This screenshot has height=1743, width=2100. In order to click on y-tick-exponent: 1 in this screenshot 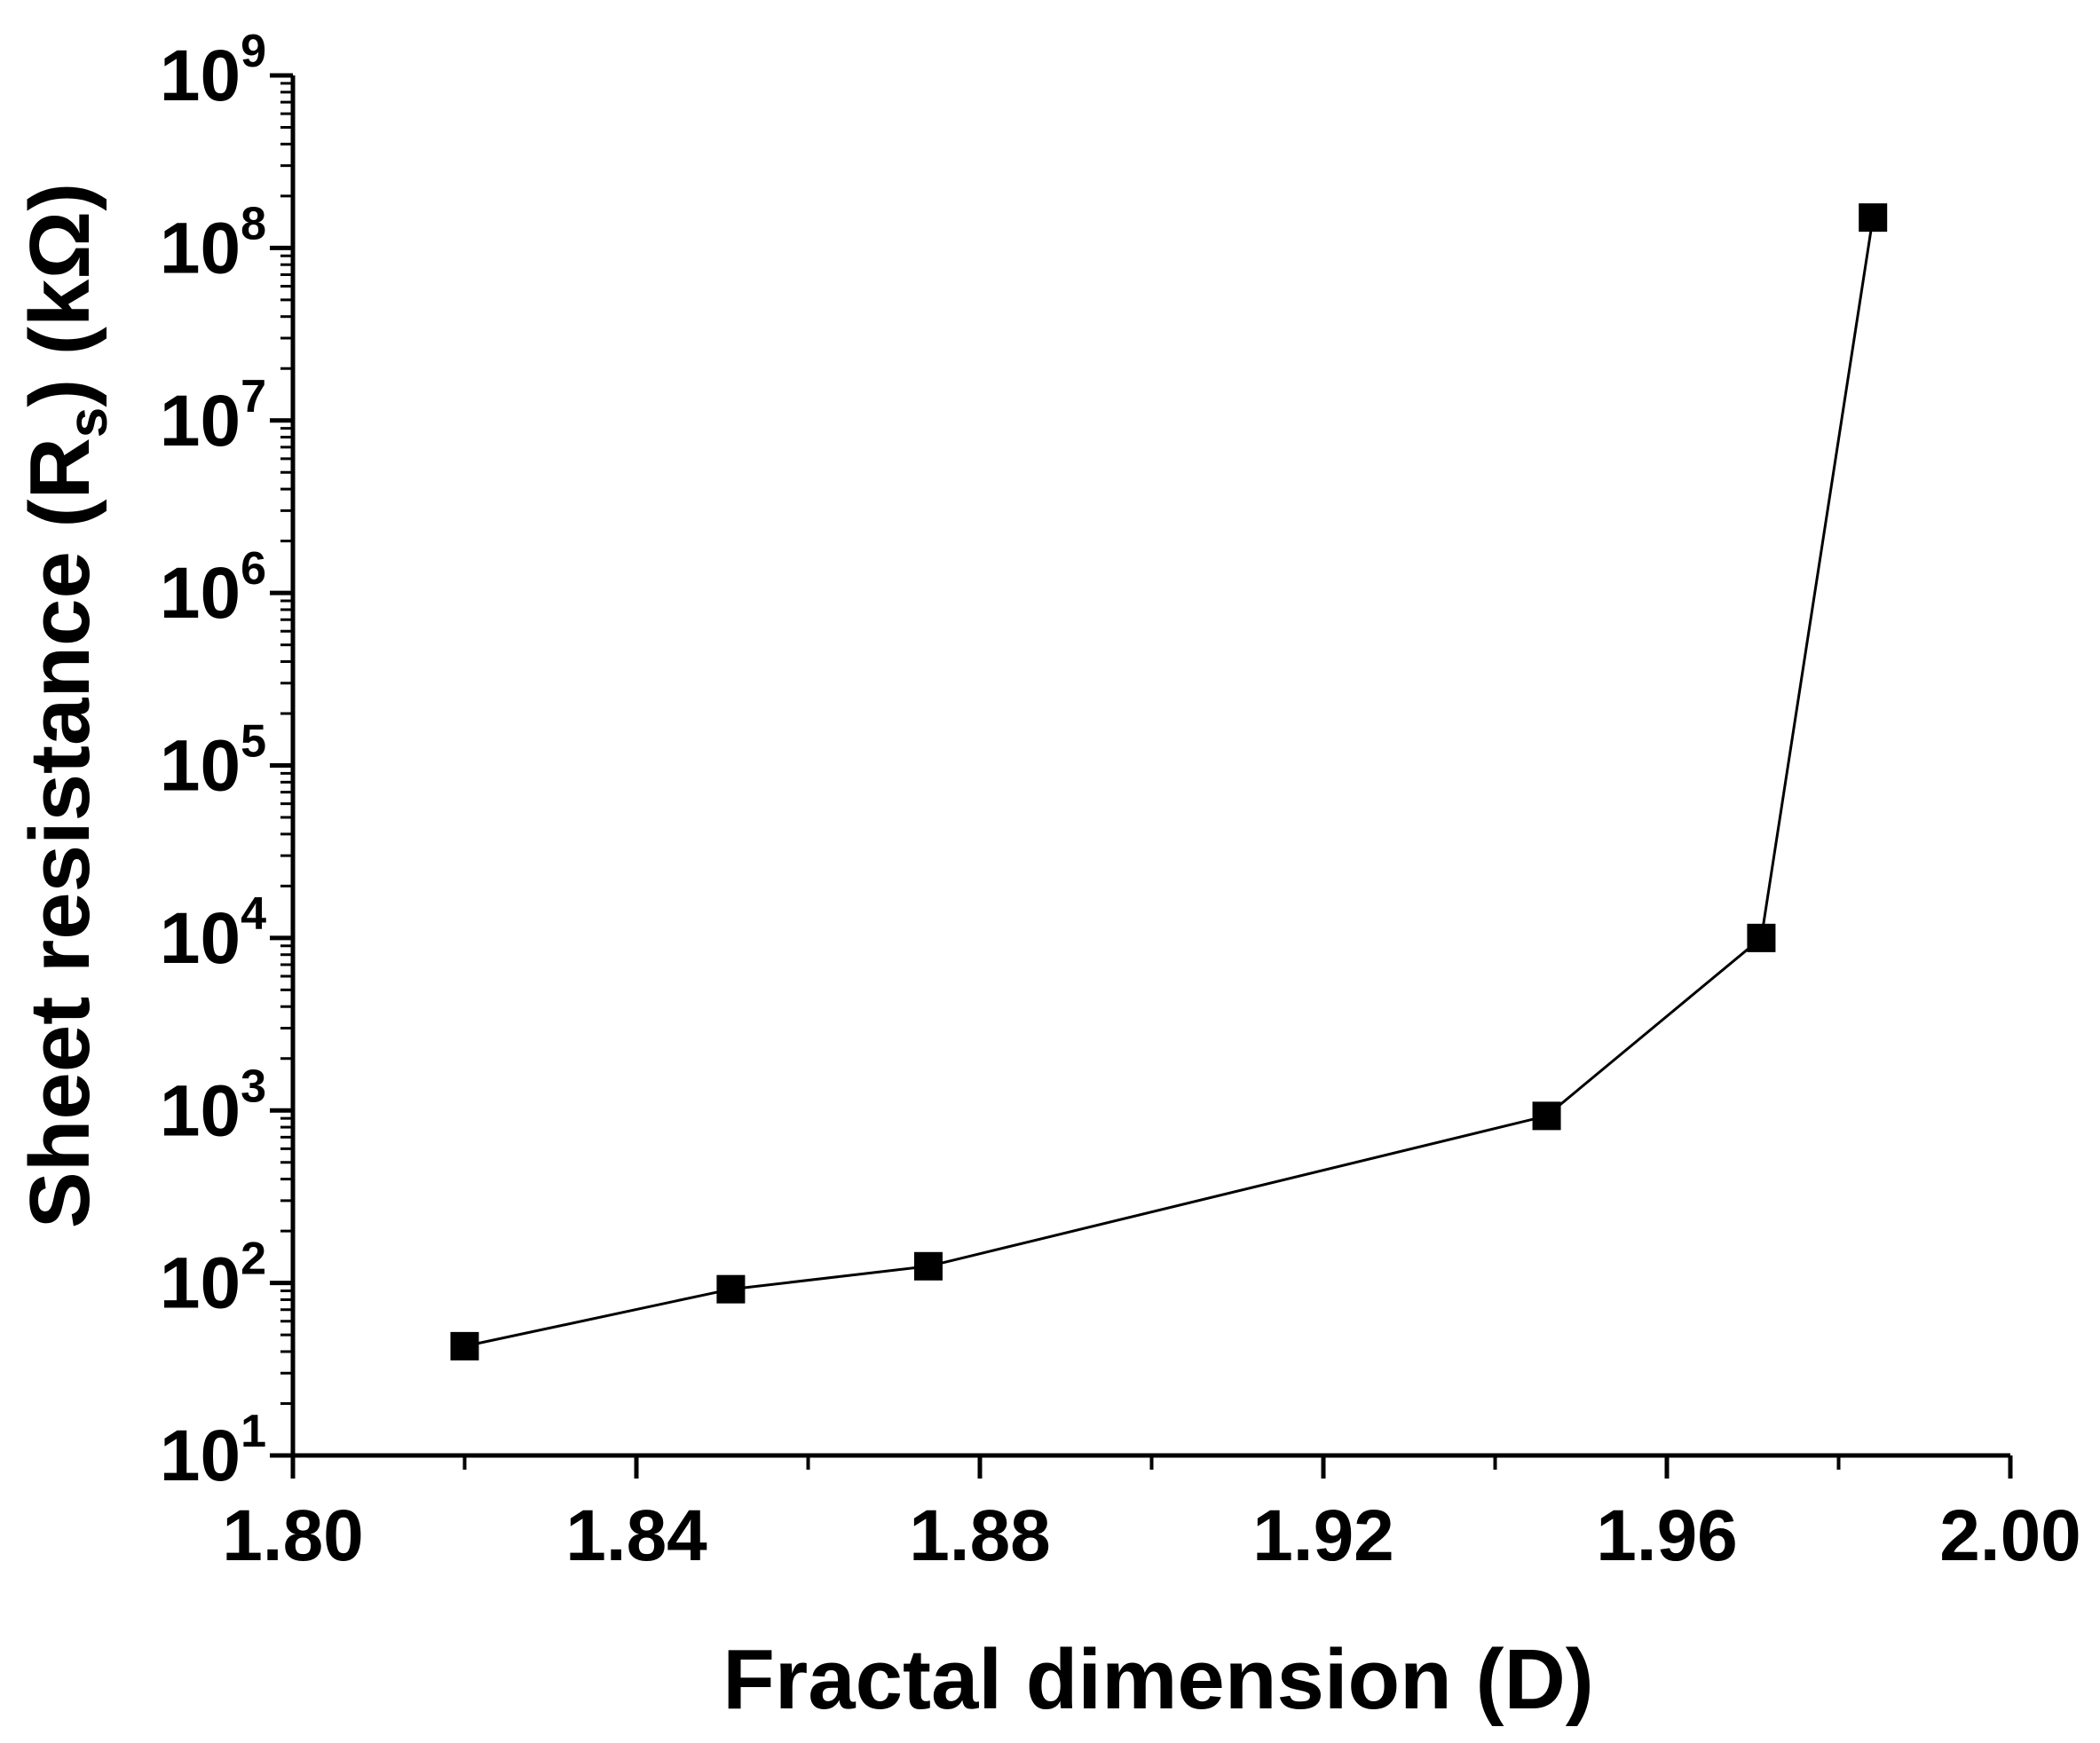, I will do `click(253, 1431)`.